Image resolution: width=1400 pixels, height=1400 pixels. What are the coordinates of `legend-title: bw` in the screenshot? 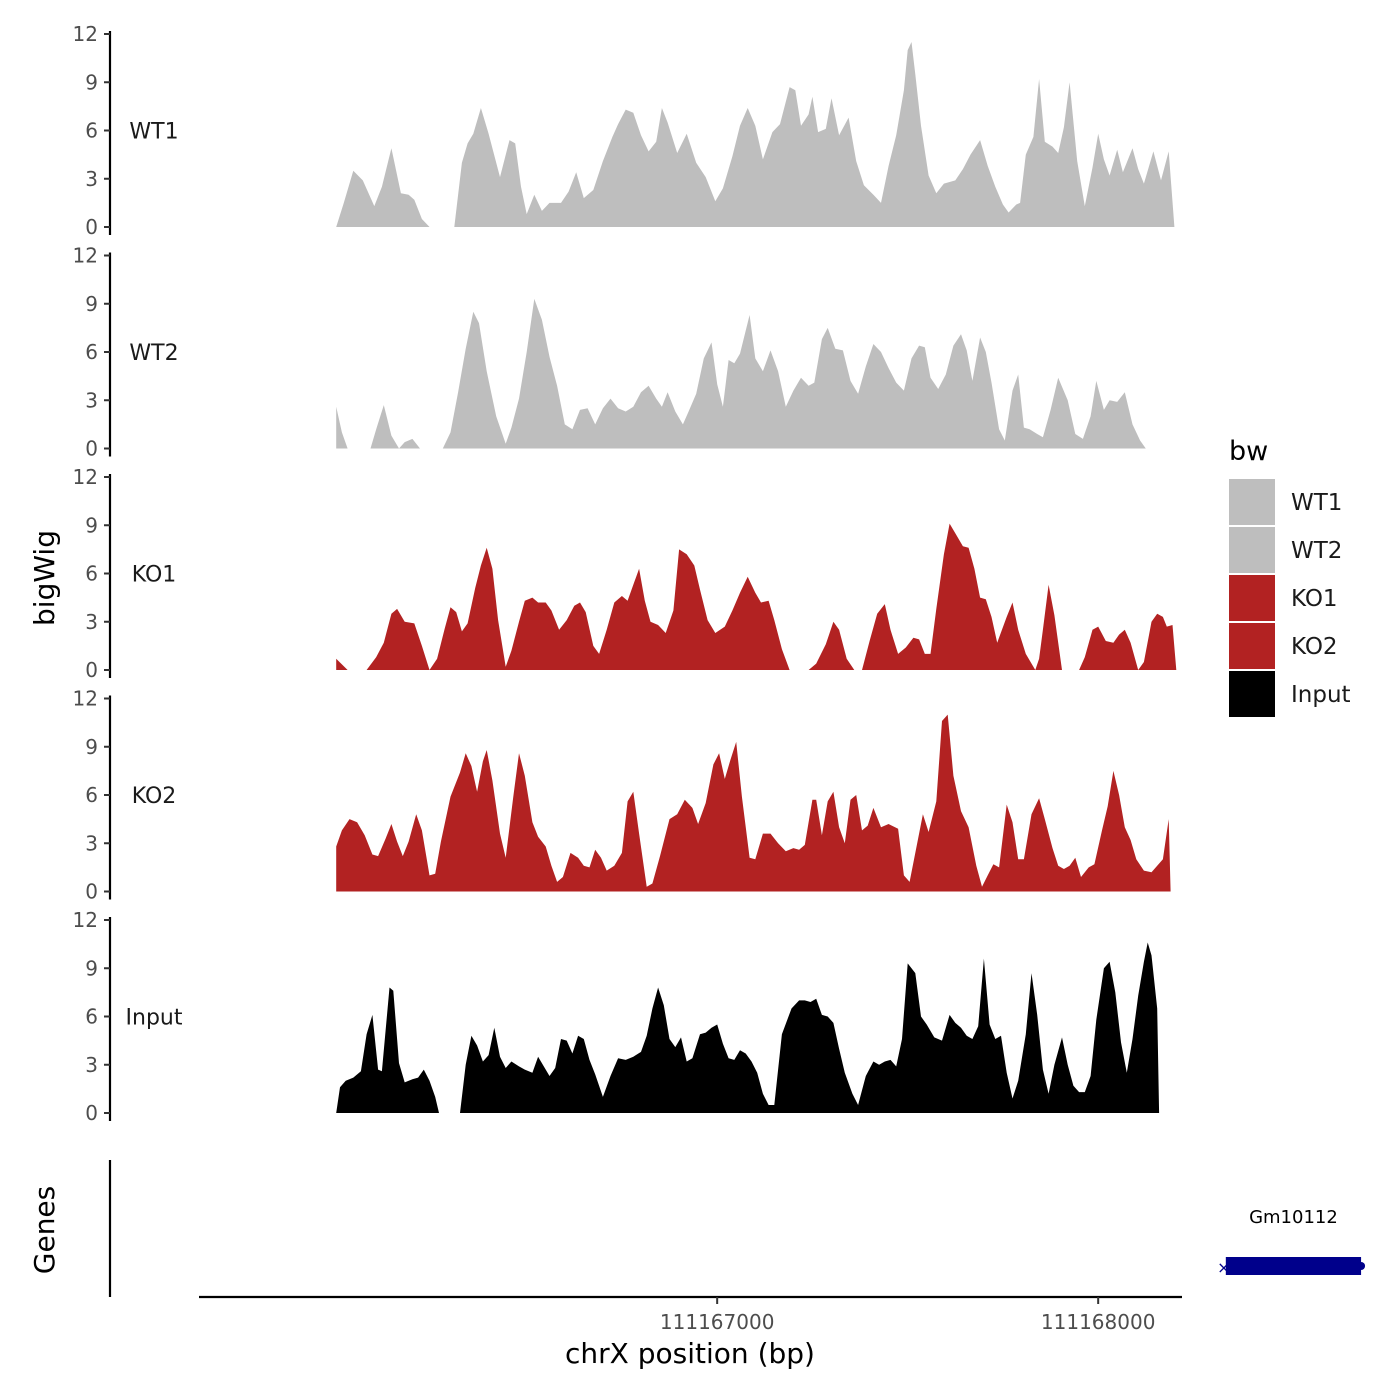 It's located at (1248, 451).